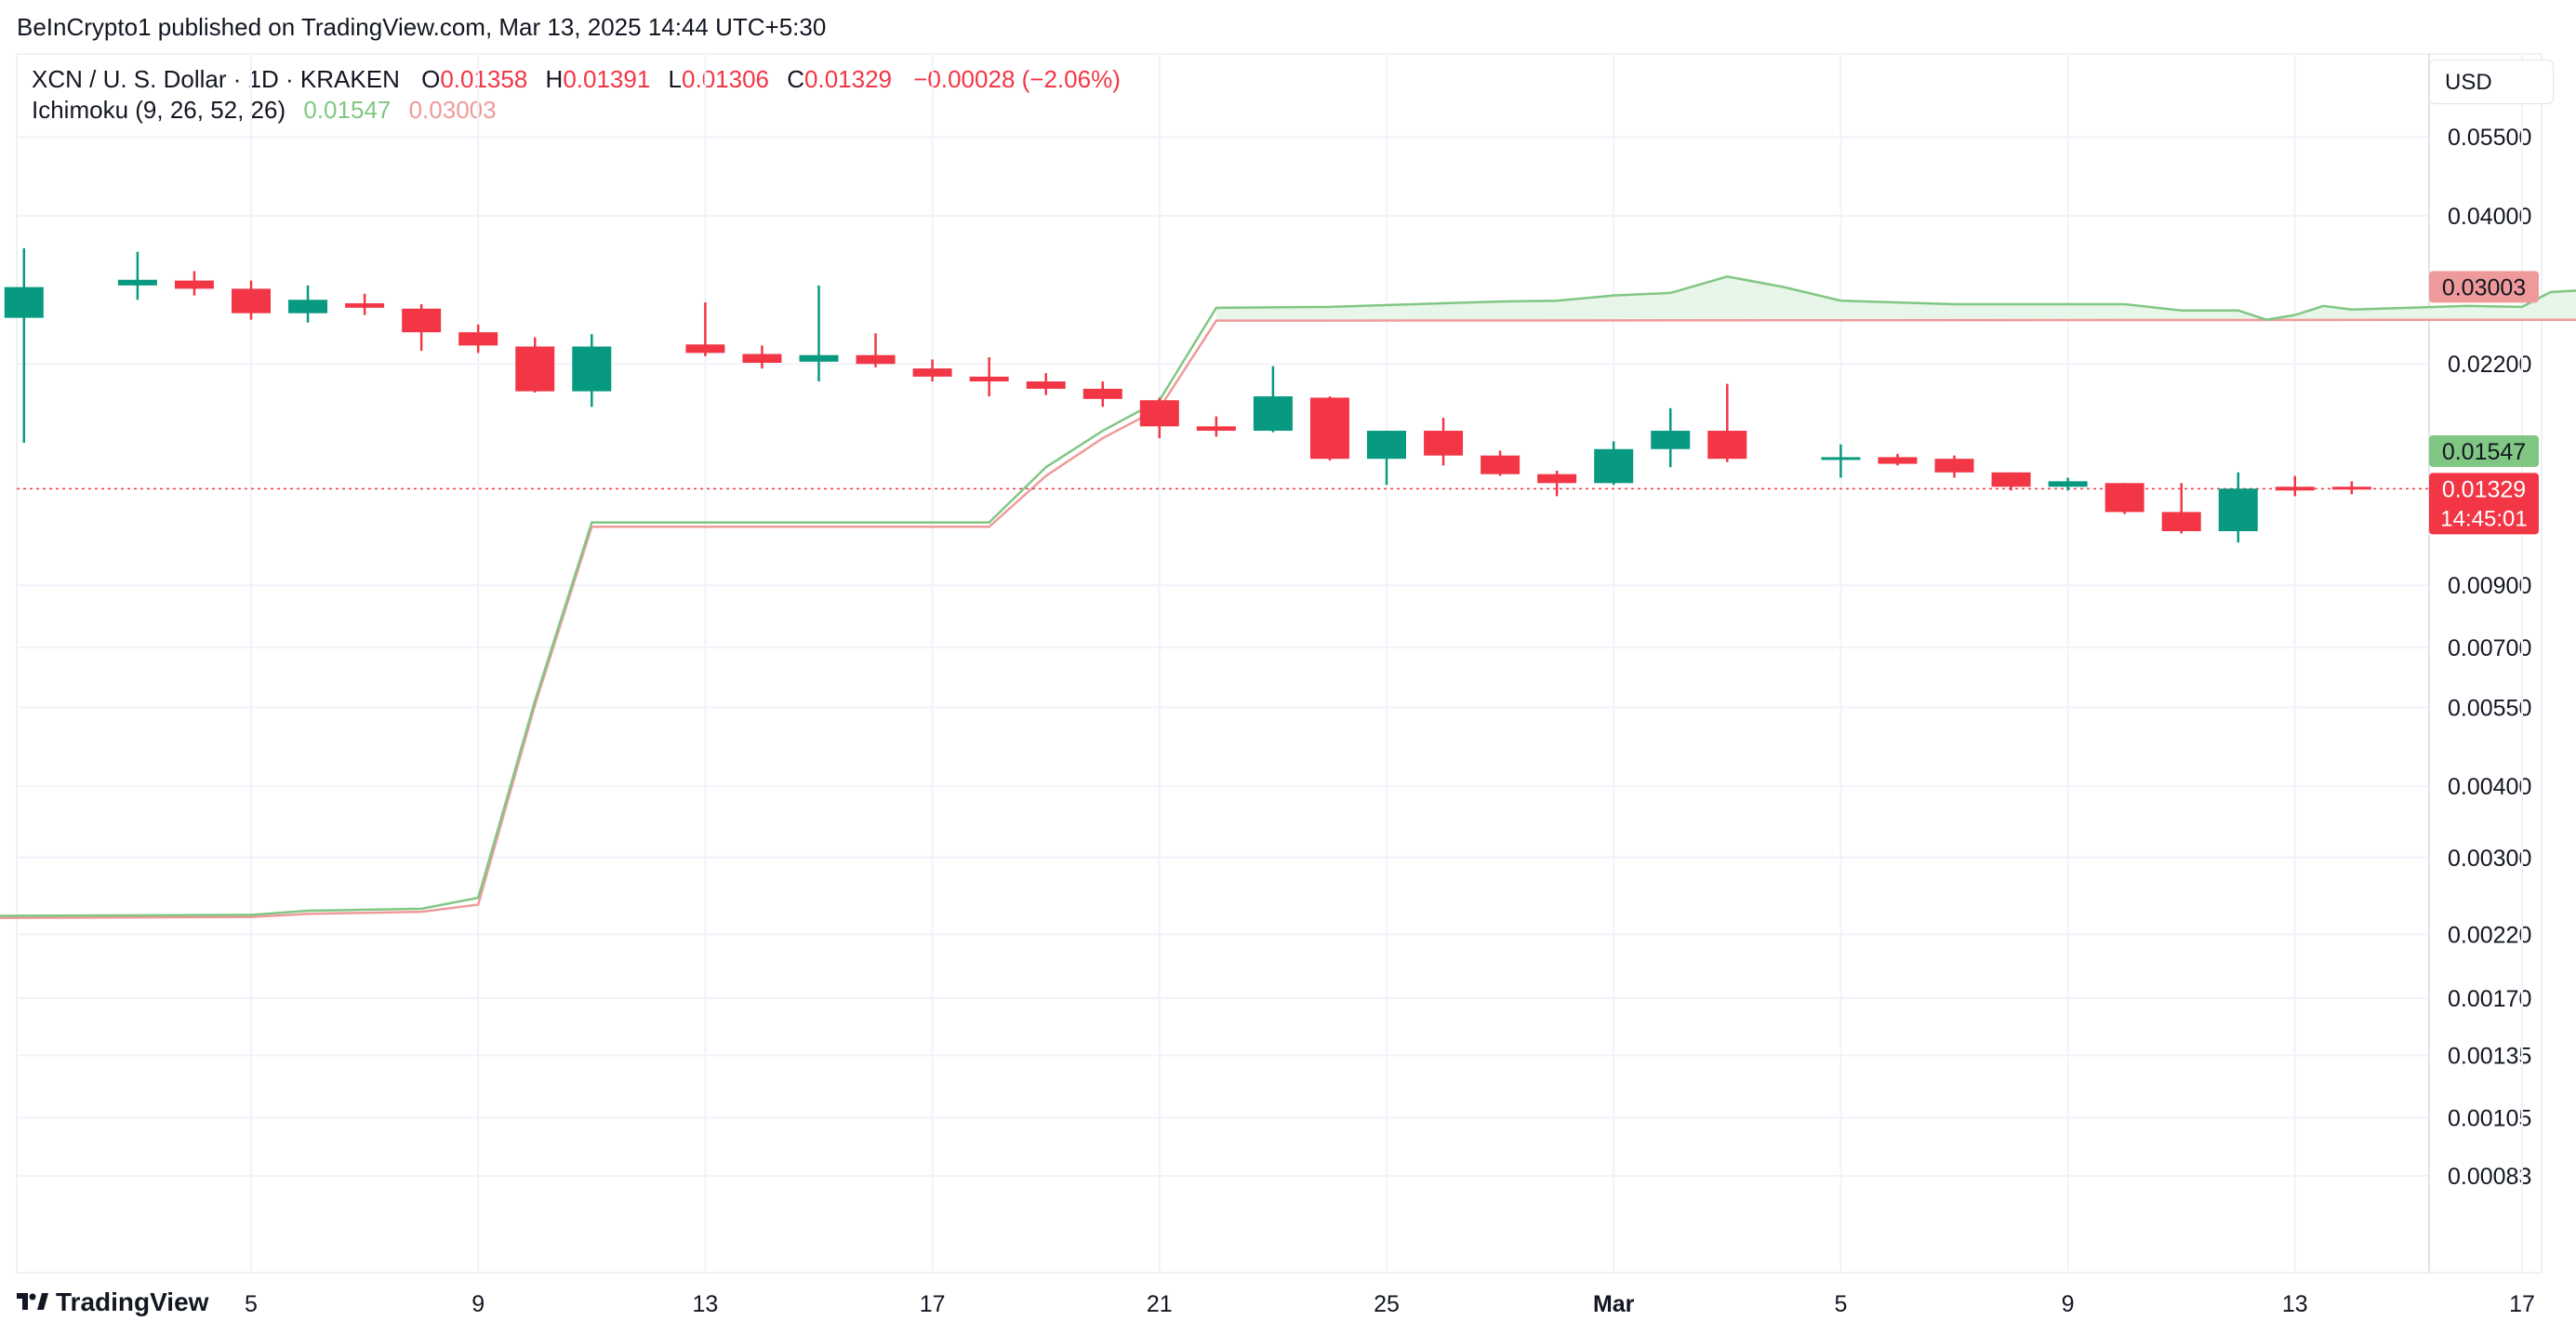 This screenshot has width=2576, height=1334. Describe the element at coordinates (554, 79) in the screenshot. I see `high-label: H` at that location.